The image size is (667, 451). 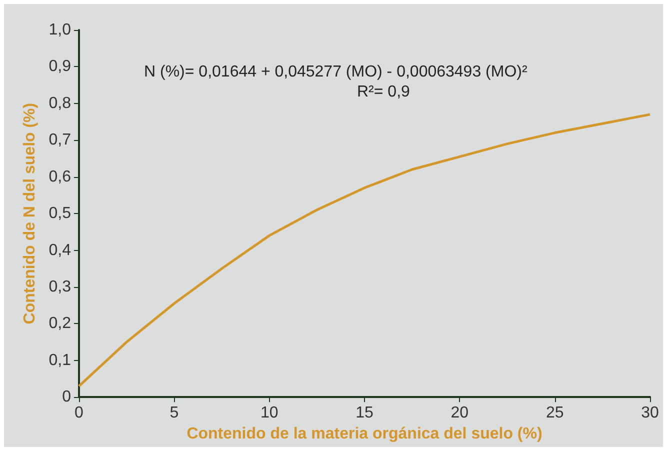 What do you see at coordinates (174, 413) in the screenshot?
I see `x-tick-label: 5` at bounding box center [174, 413].